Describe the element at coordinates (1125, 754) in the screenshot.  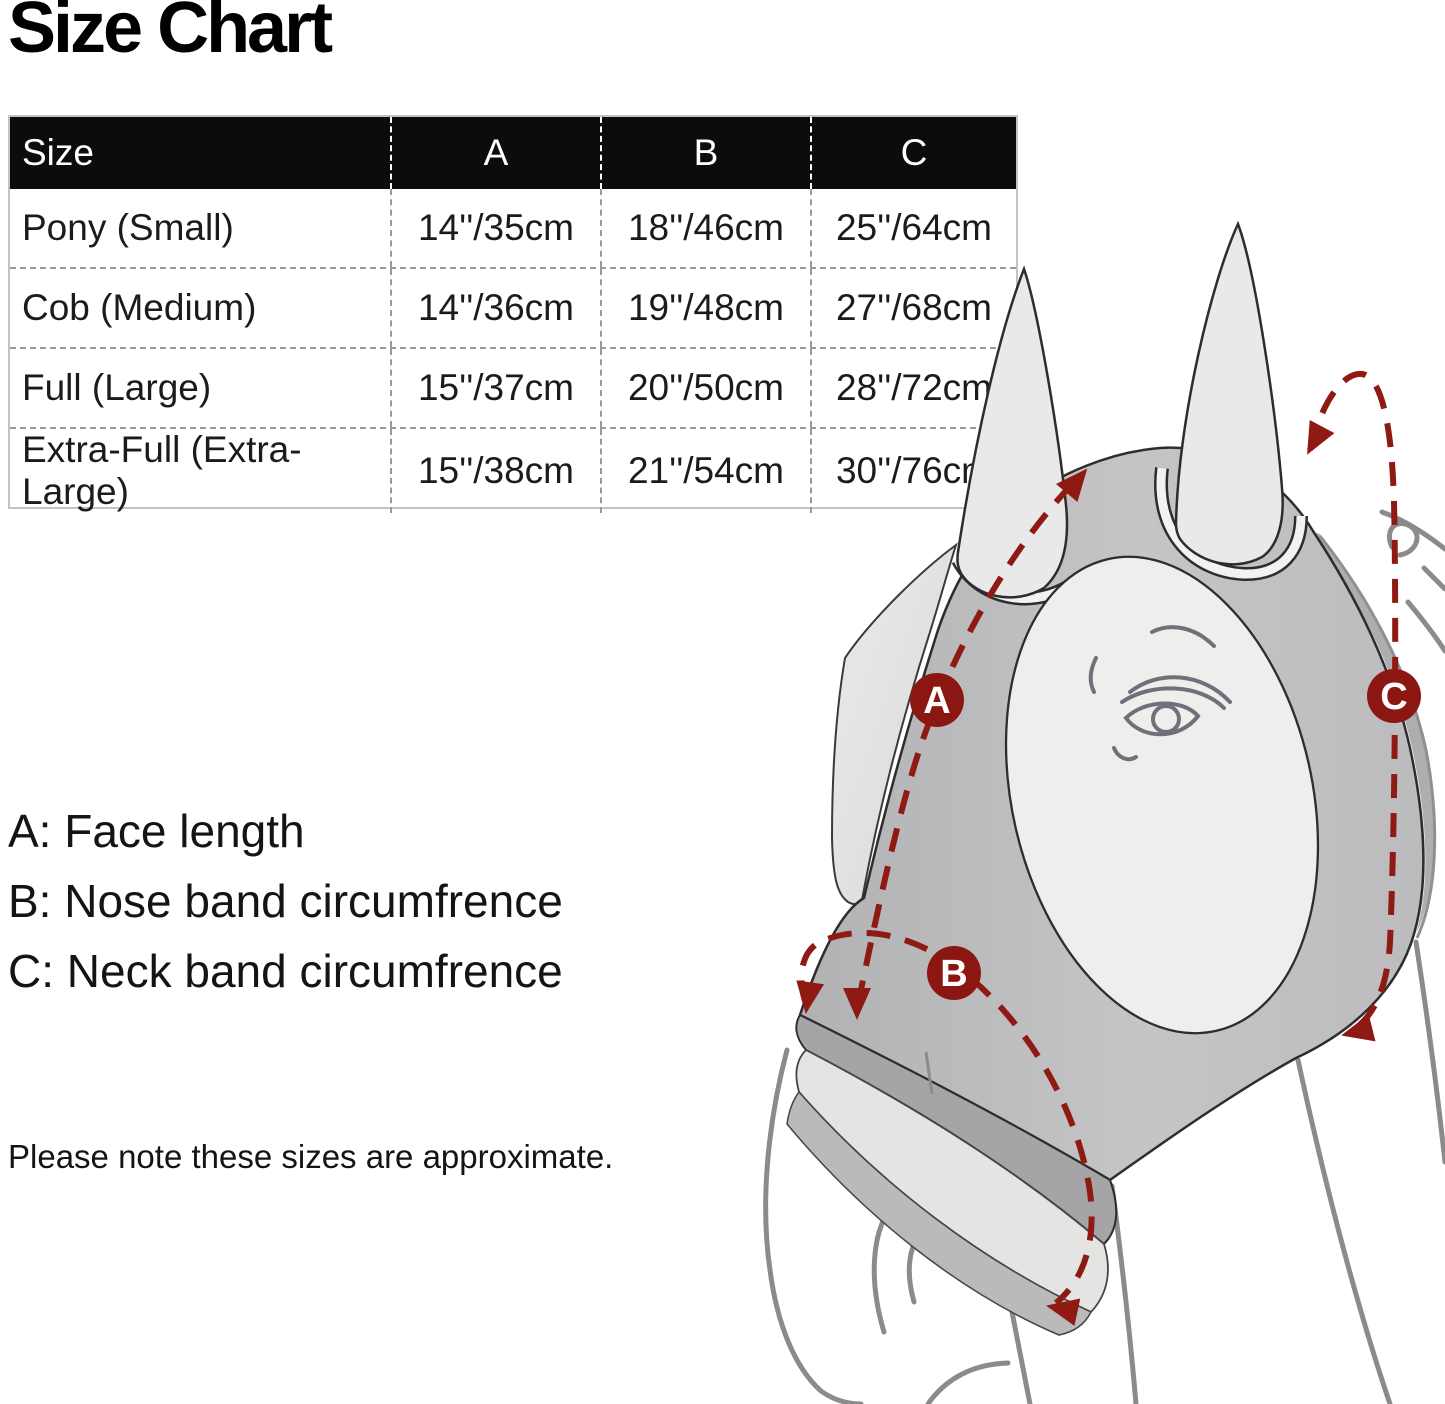
I see `cheek-wrinkle` at that location.